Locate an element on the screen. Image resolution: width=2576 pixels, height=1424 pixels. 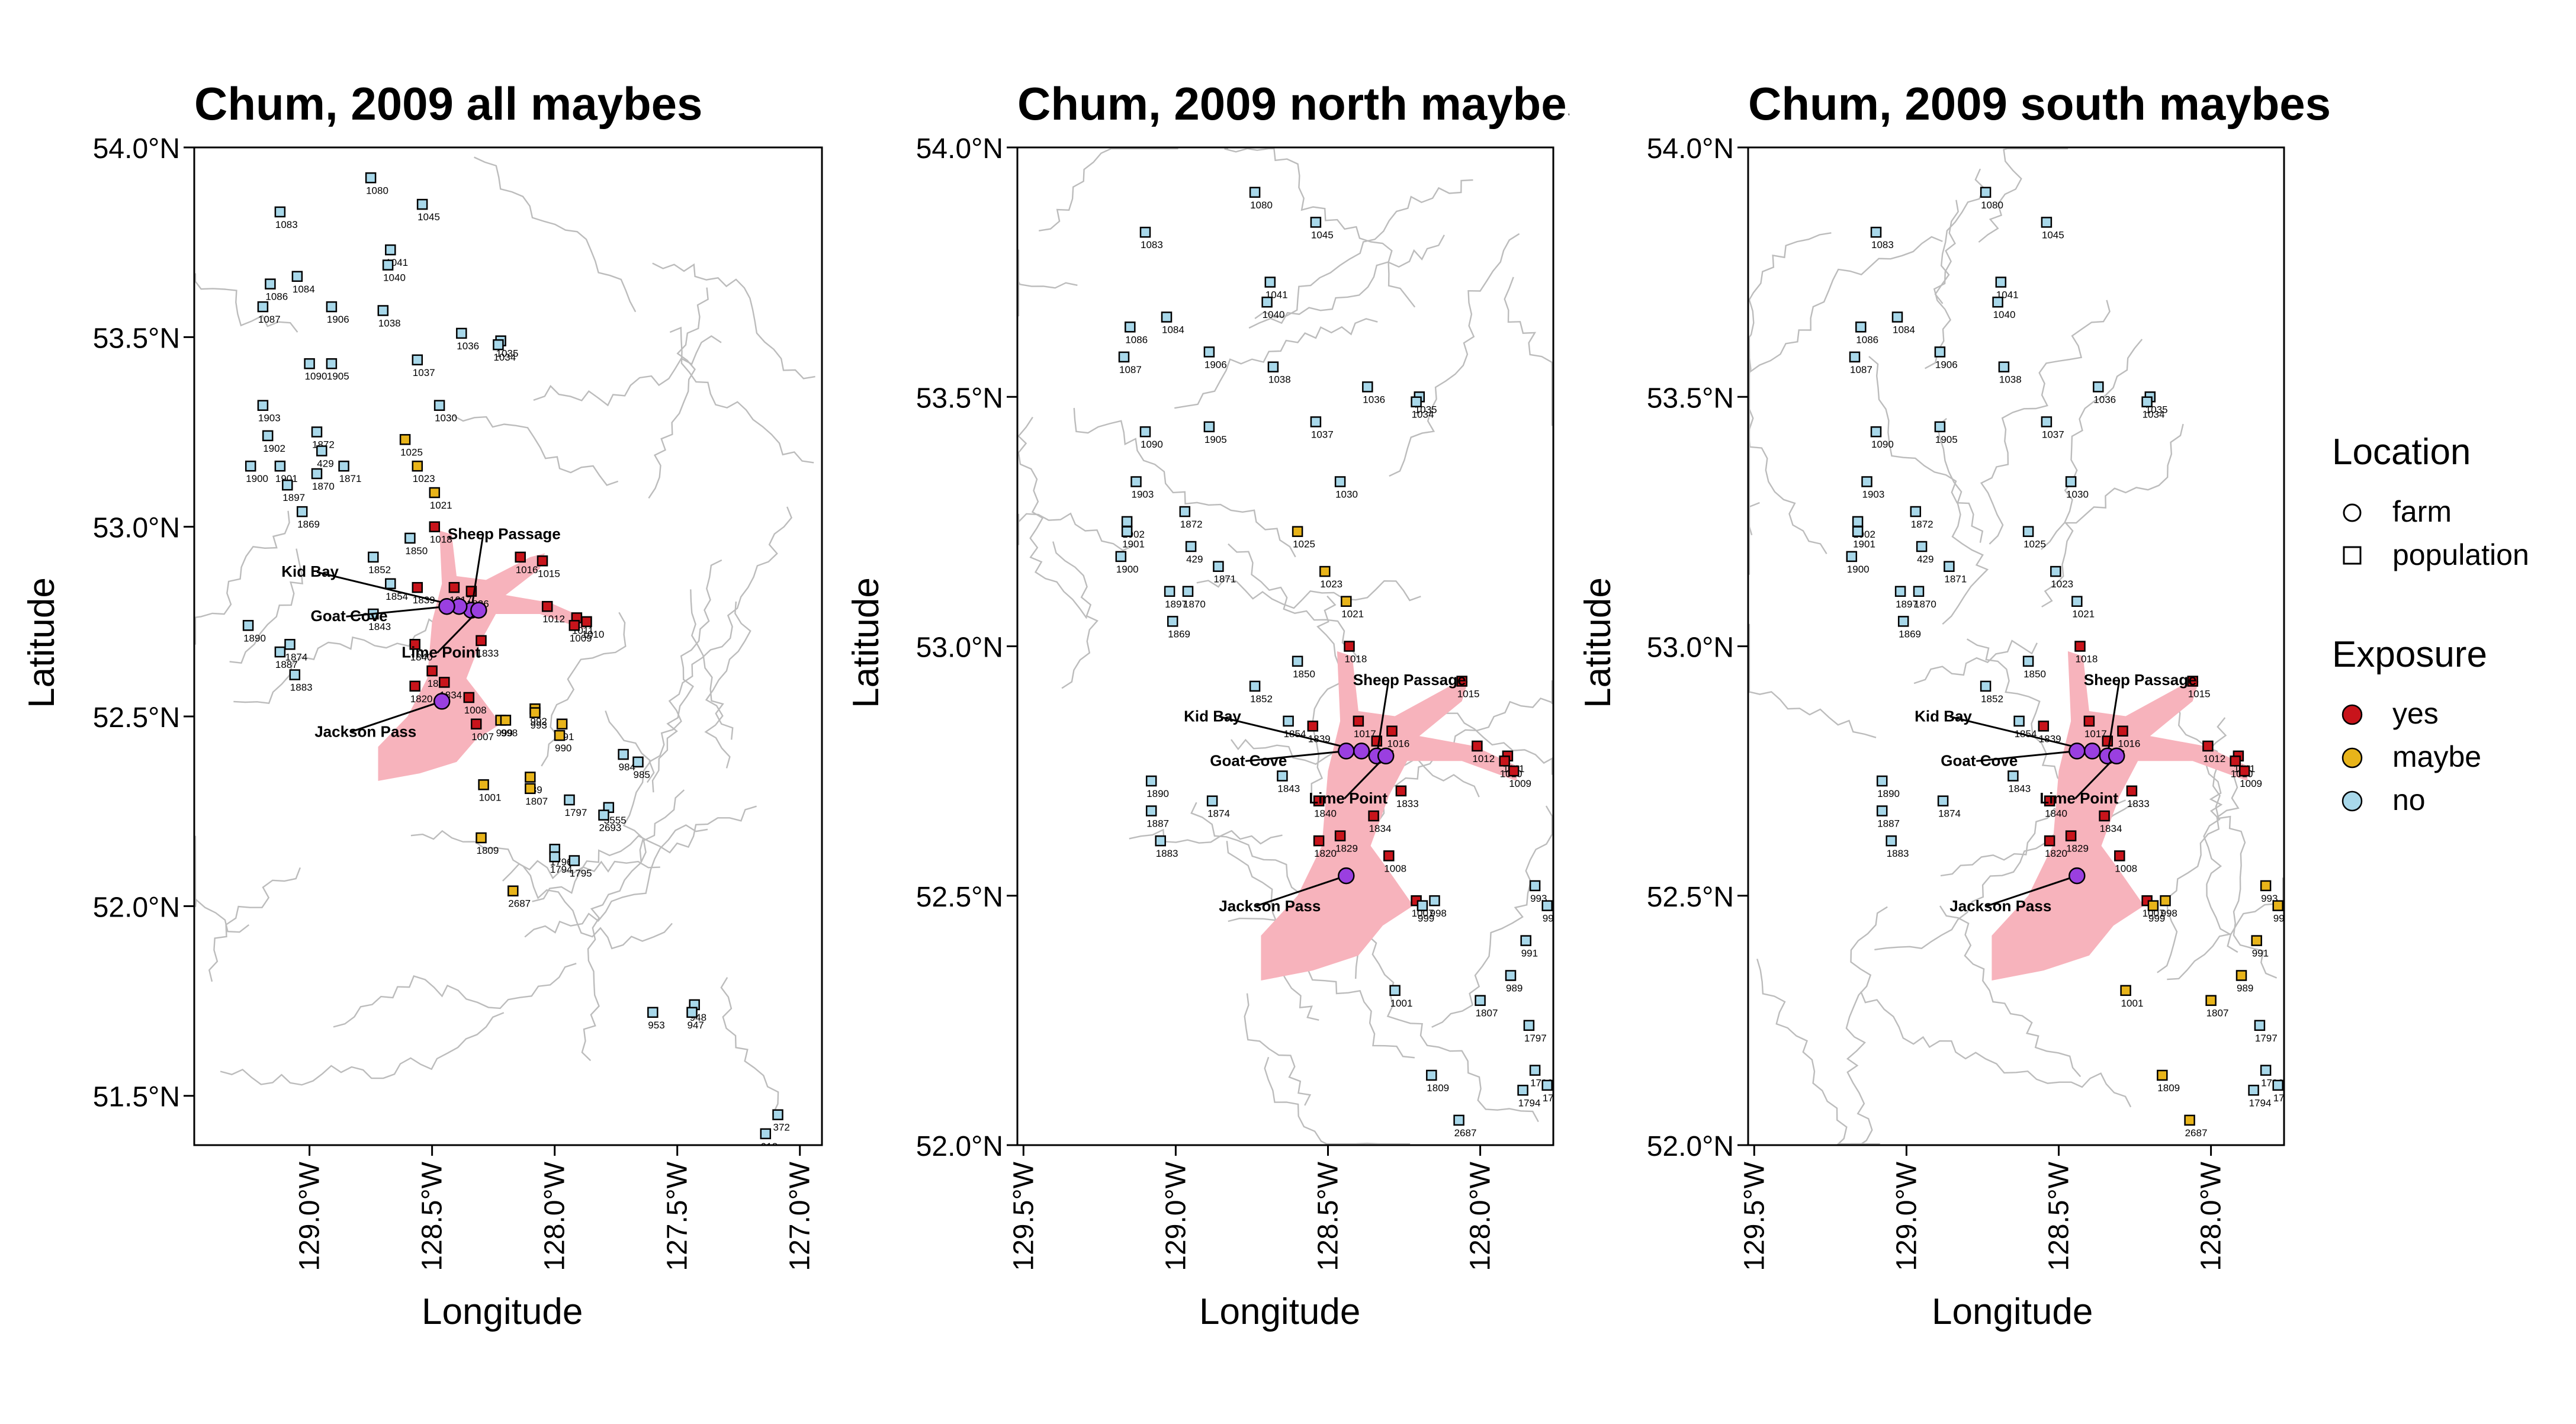
population-label-1872: 1872 is located at coordinates (1922, 524).